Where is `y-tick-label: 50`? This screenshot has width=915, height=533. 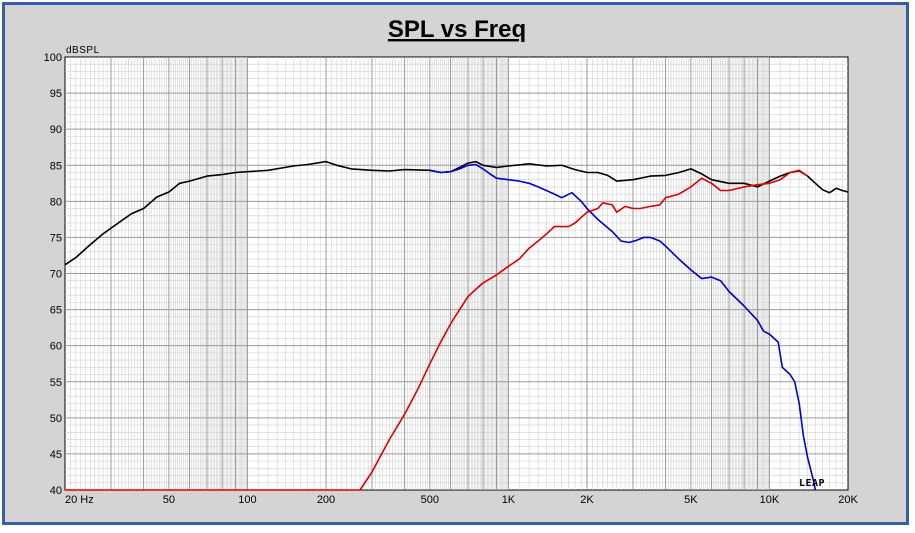
y-tick-label: 50 is located at coordinates (56, 419).